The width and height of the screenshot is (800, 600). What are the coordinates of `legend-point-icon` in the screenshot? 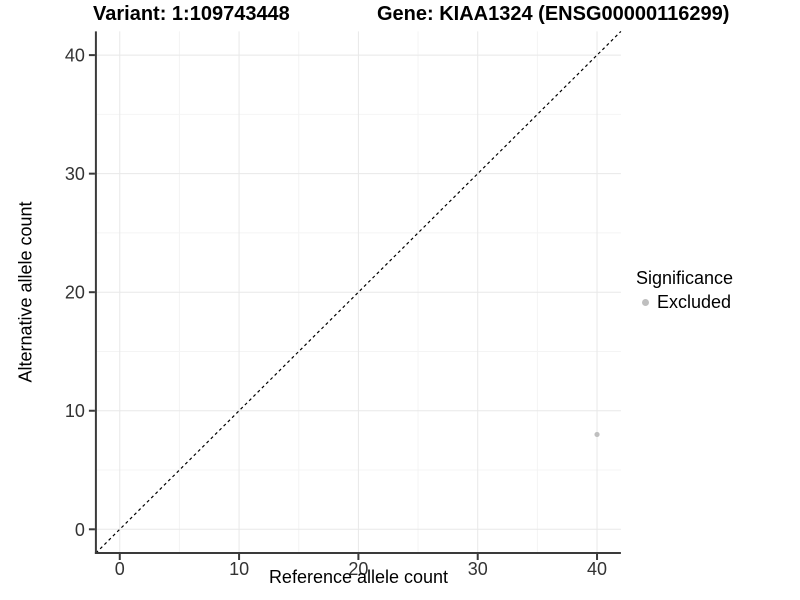 It's located at (645, 302).